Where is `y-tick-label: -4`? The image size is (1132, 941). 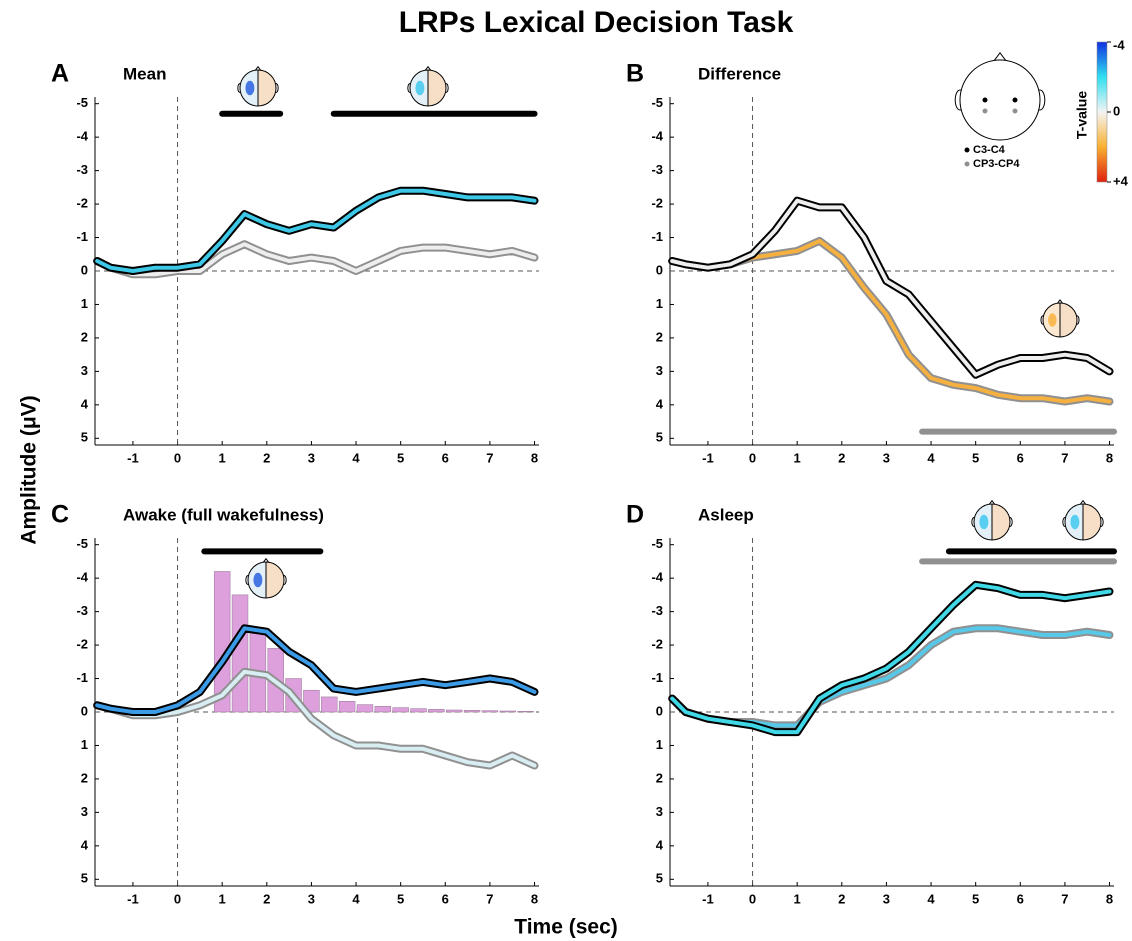
y-tick-label: -4 is located at coordinates (657, 577).